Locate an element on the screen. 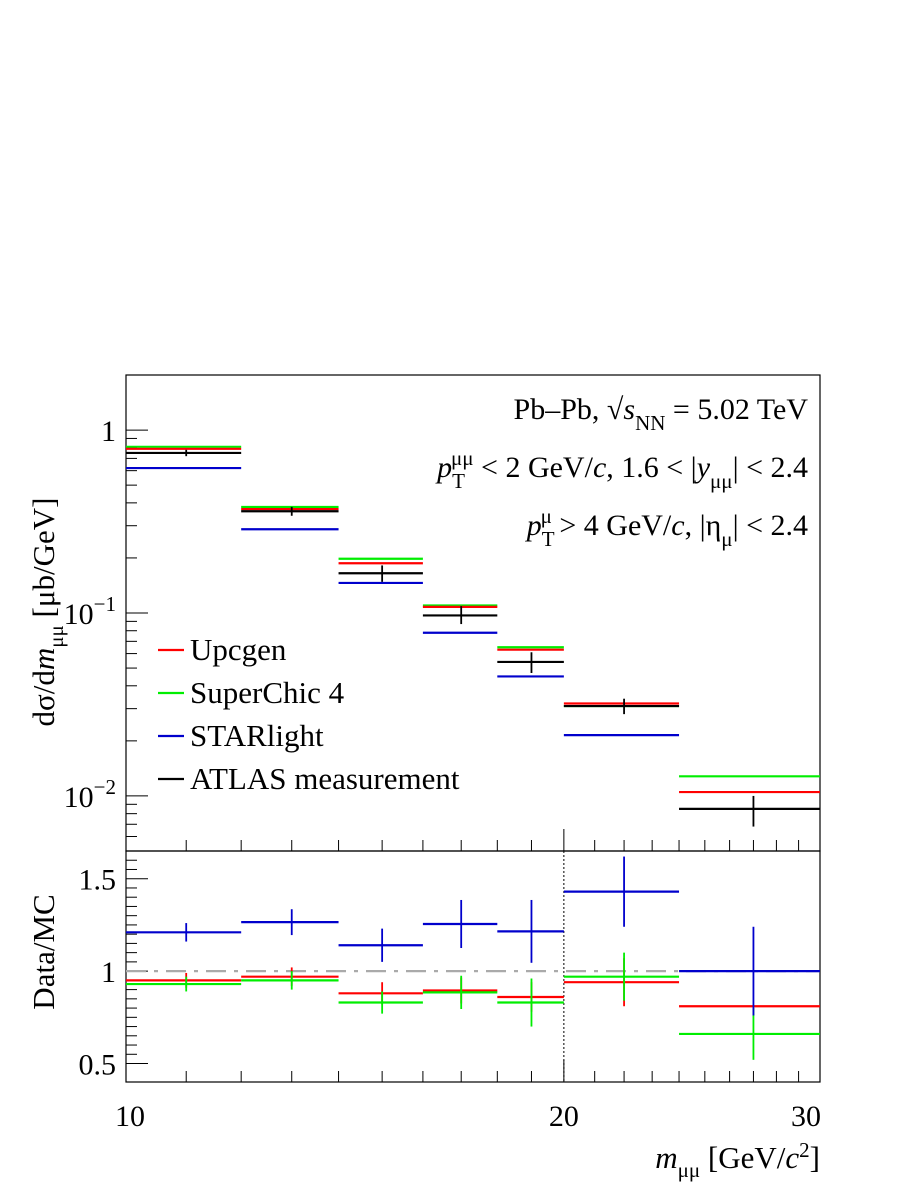 The width and height of the screenshot is (913, 1182). annotation-text-part: Pb–Pb, √ is located at coordinates (569, 409).